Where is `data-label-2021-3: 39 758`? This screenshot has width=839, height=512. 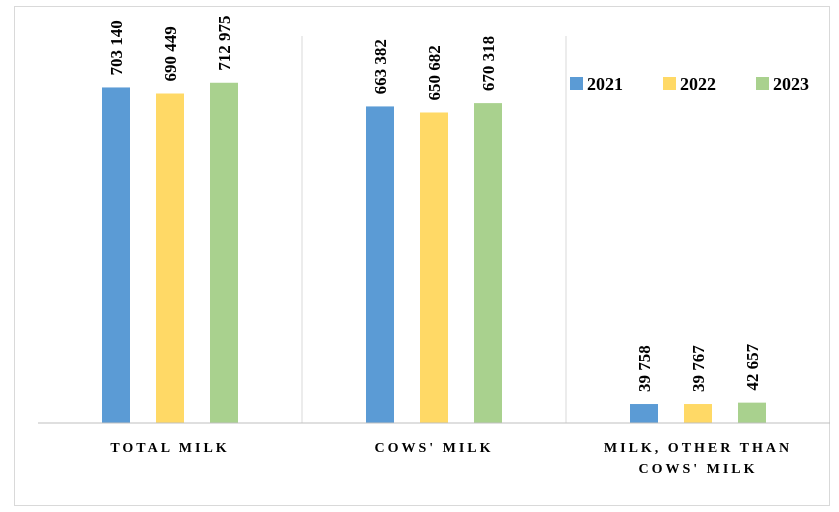
data-label-2021-3: 39 758 is located at coordinates (644, 368).